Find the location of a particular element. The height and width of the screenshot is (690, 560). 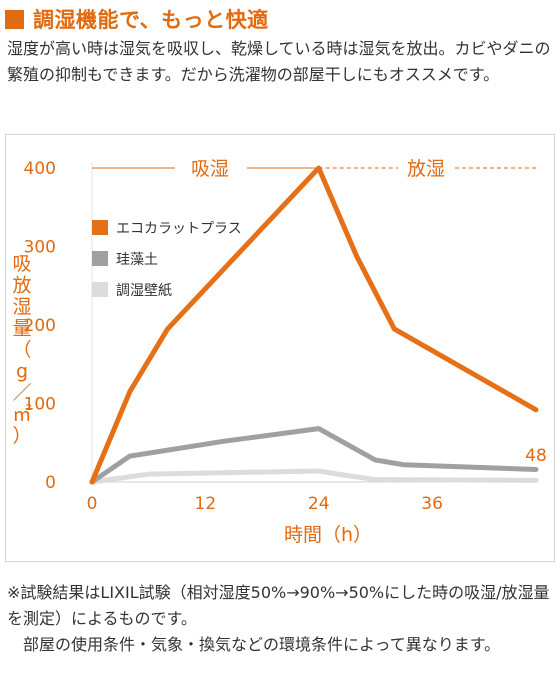

y-tick-label: 100 is located at coordinates (40, 405).